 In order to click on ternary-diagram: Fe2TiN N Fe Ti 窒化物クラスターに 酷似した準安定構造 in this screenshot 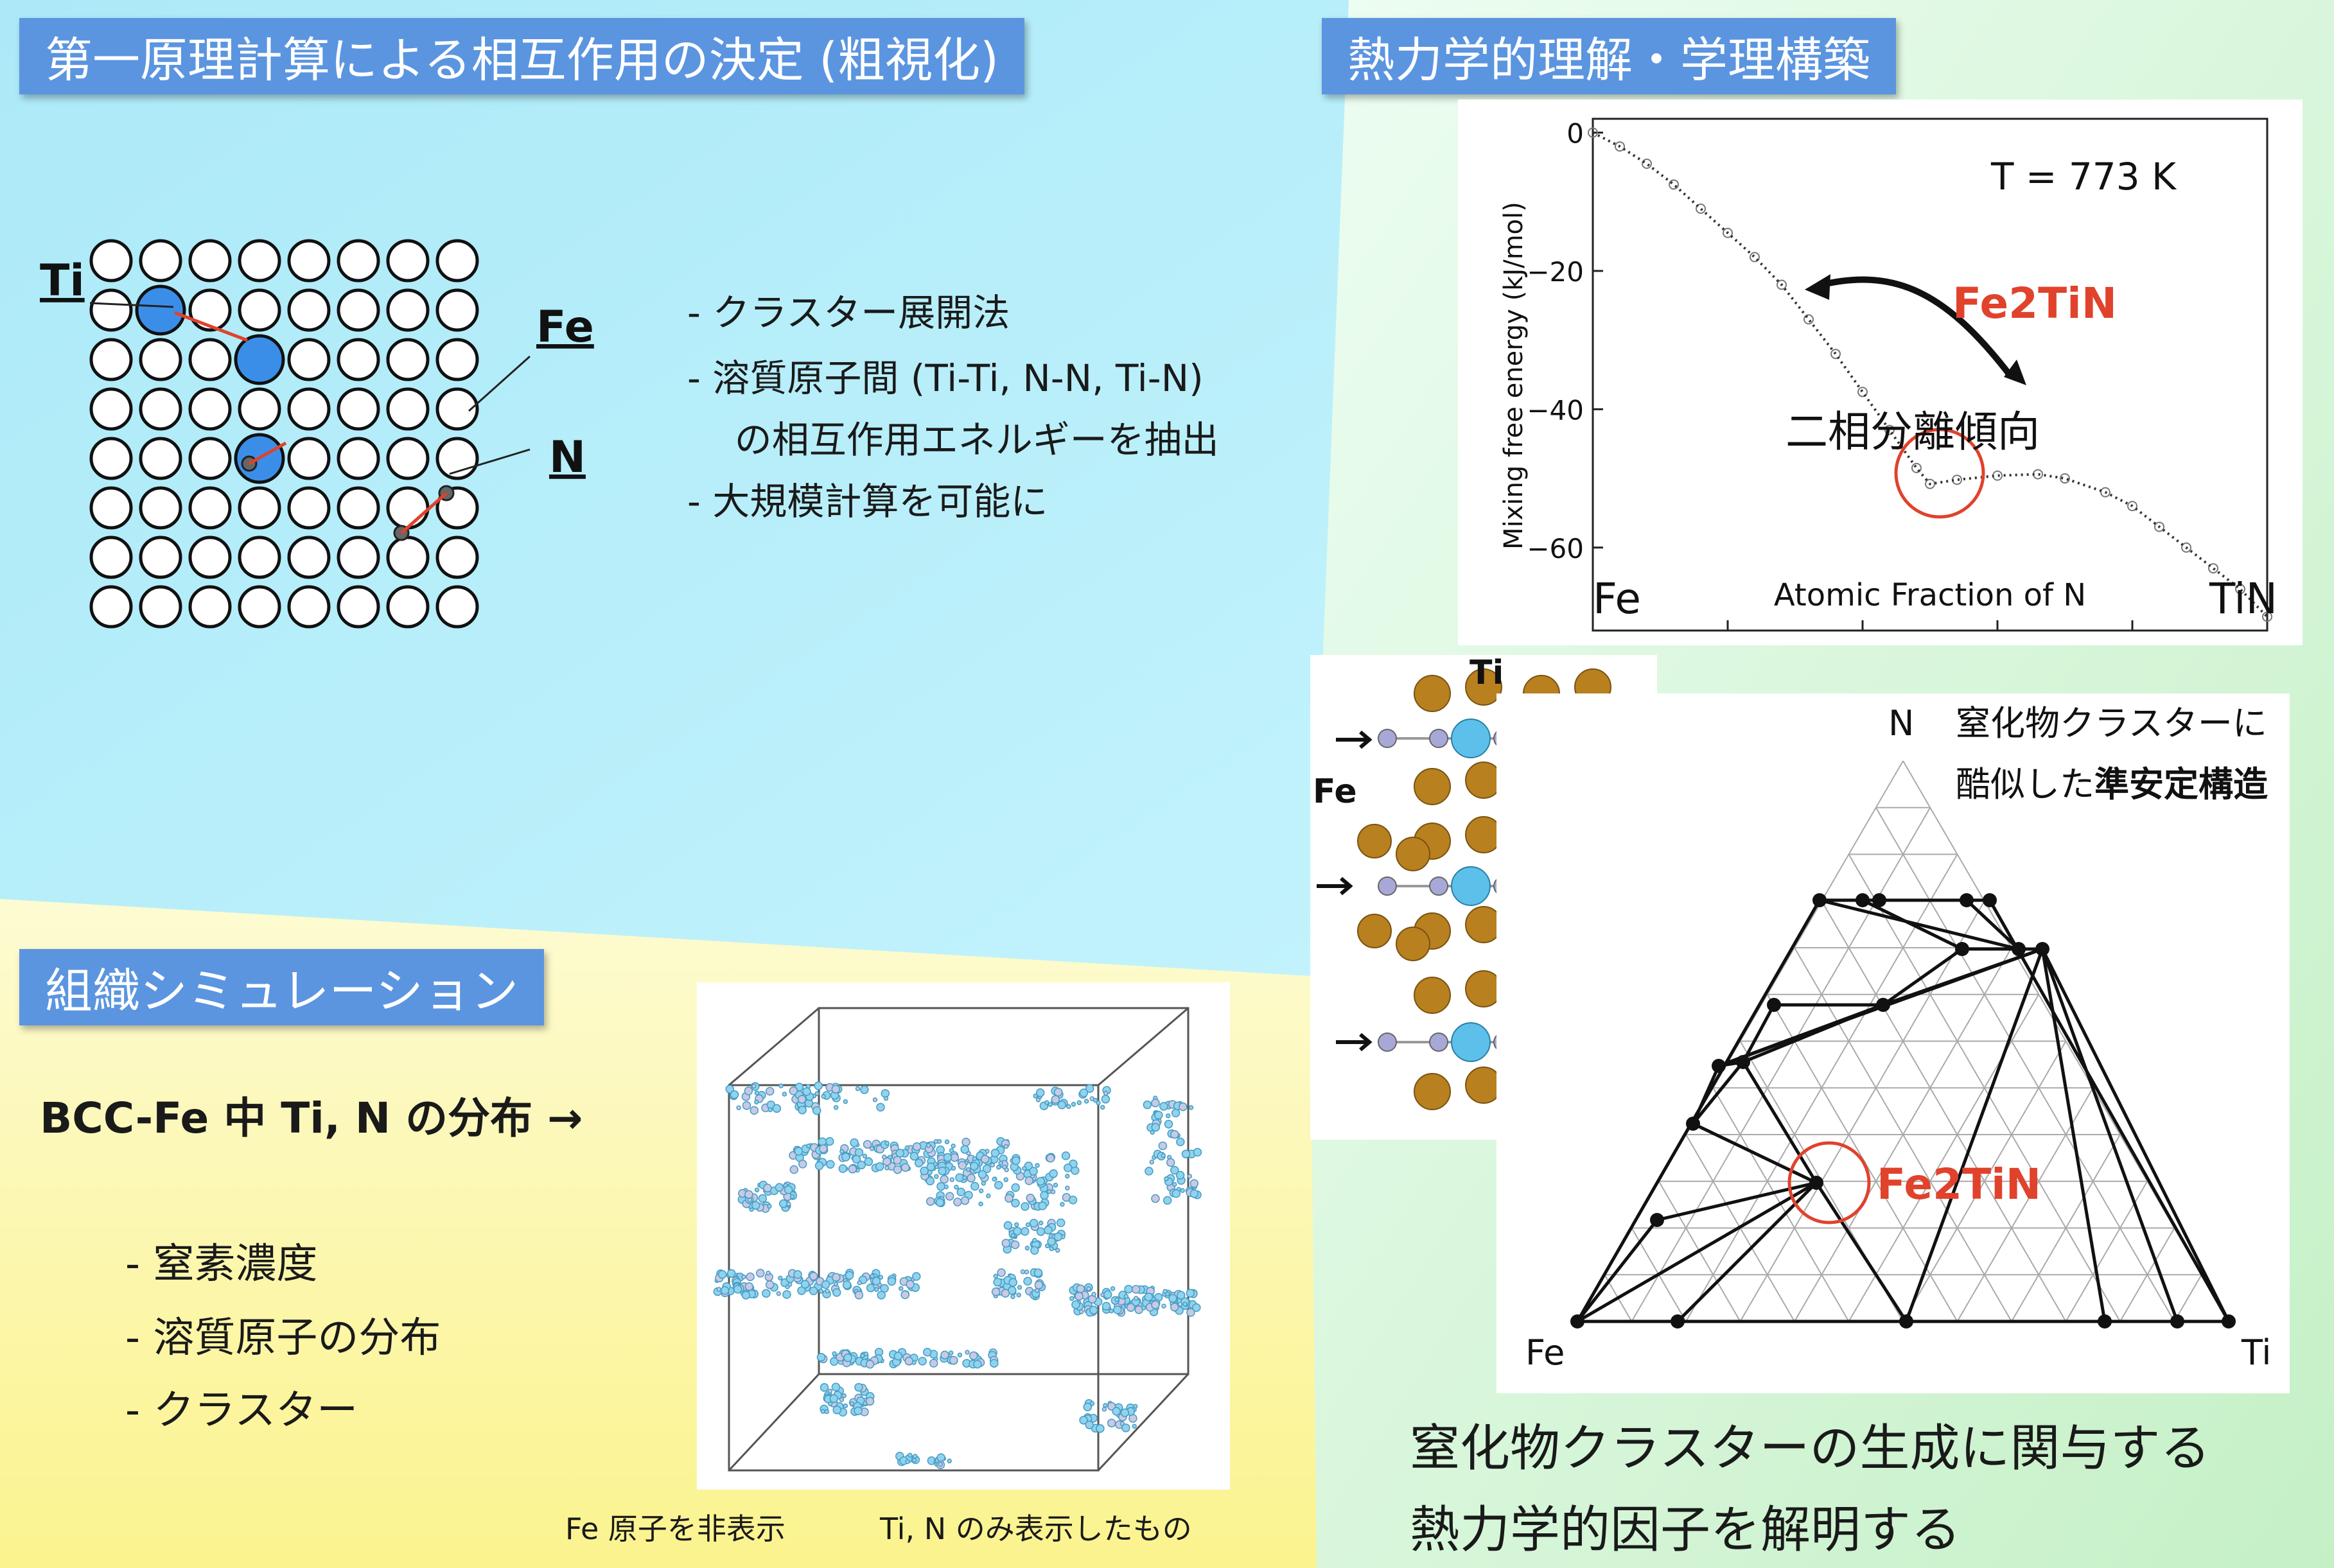, I will do `click(1898, 1038)`.